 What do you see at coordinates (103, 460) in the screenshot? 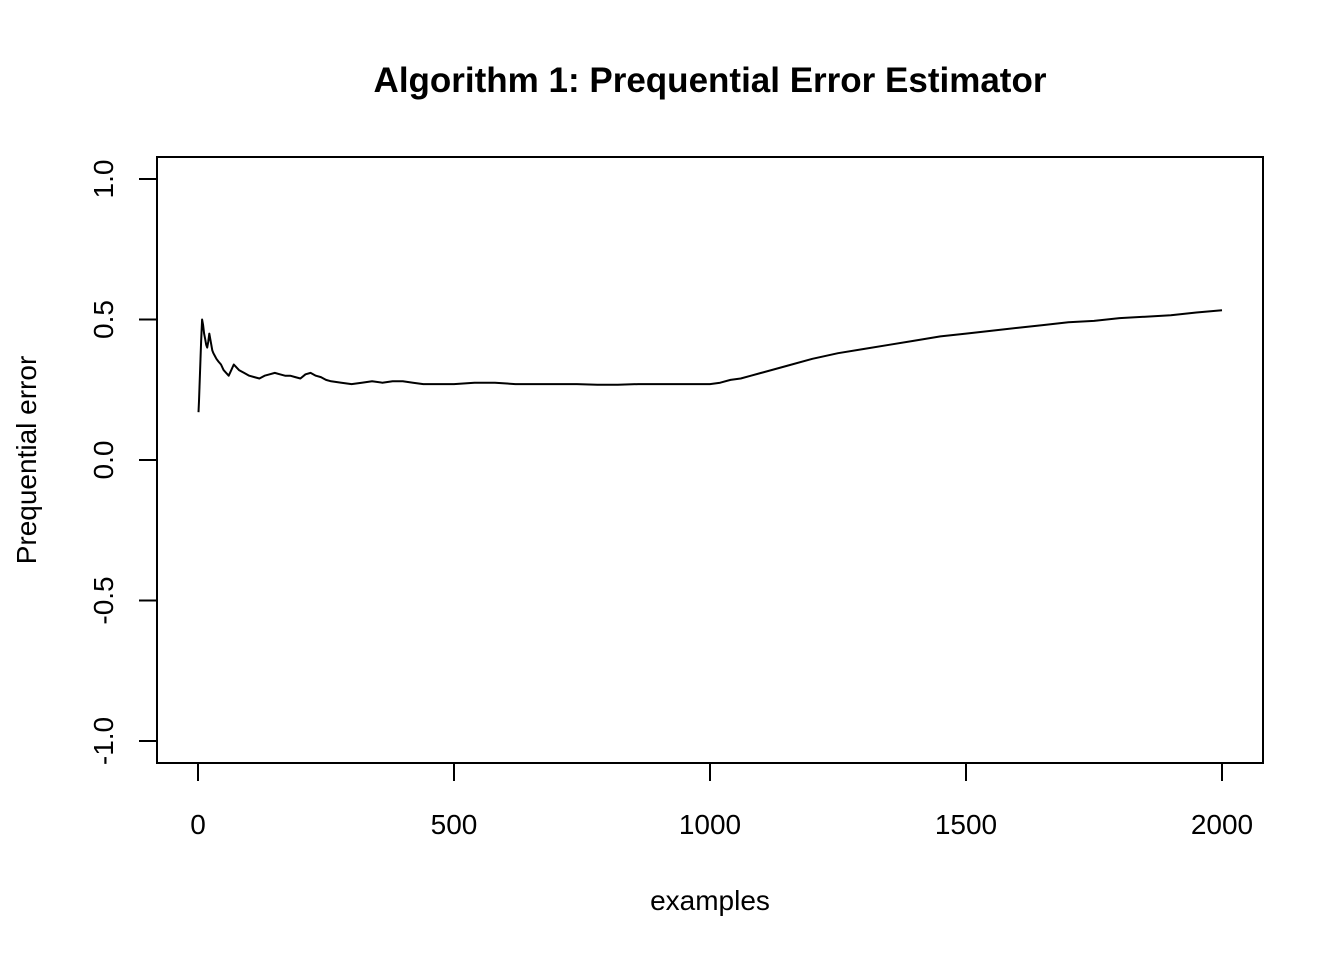
I see `y-tick-label: 0.0` at bounding box center [103, 460].